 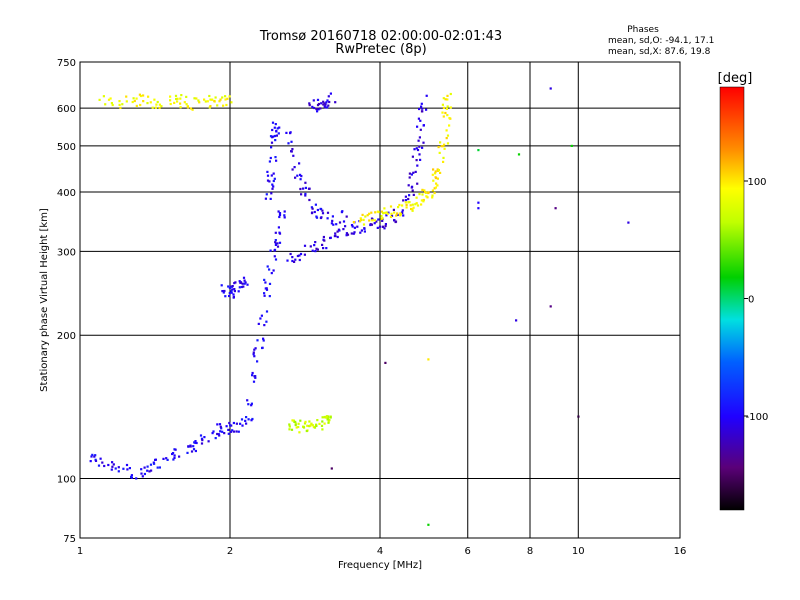 I want to click on x-tick-label: 1, so click(x=80, y=551).